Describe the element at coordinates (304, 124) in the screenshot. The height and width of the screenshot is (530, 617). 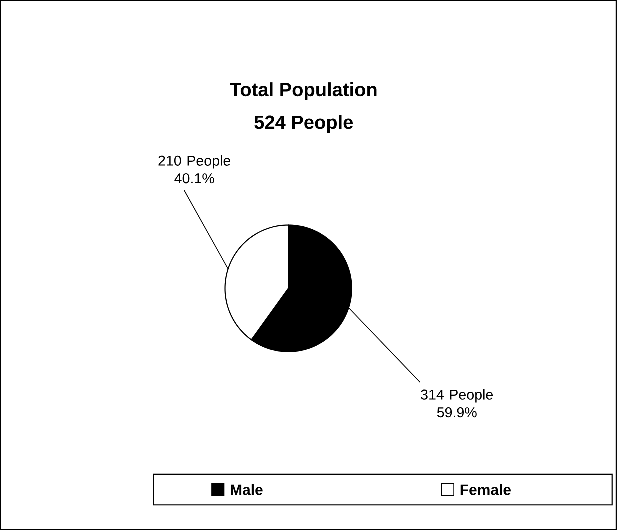
I see `chart-subtitle: 524 People` at that location.